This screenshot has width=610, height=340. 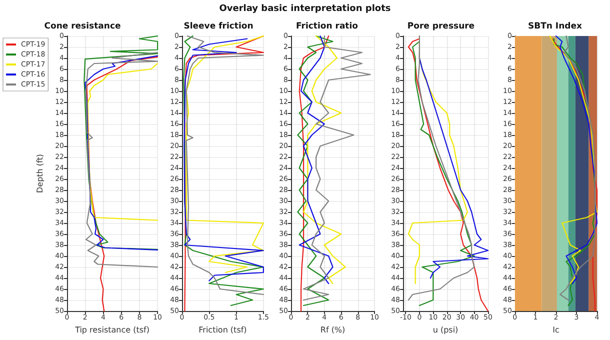 I want to click on chart-title: Sleeve friction, so click(x=219, y=27).